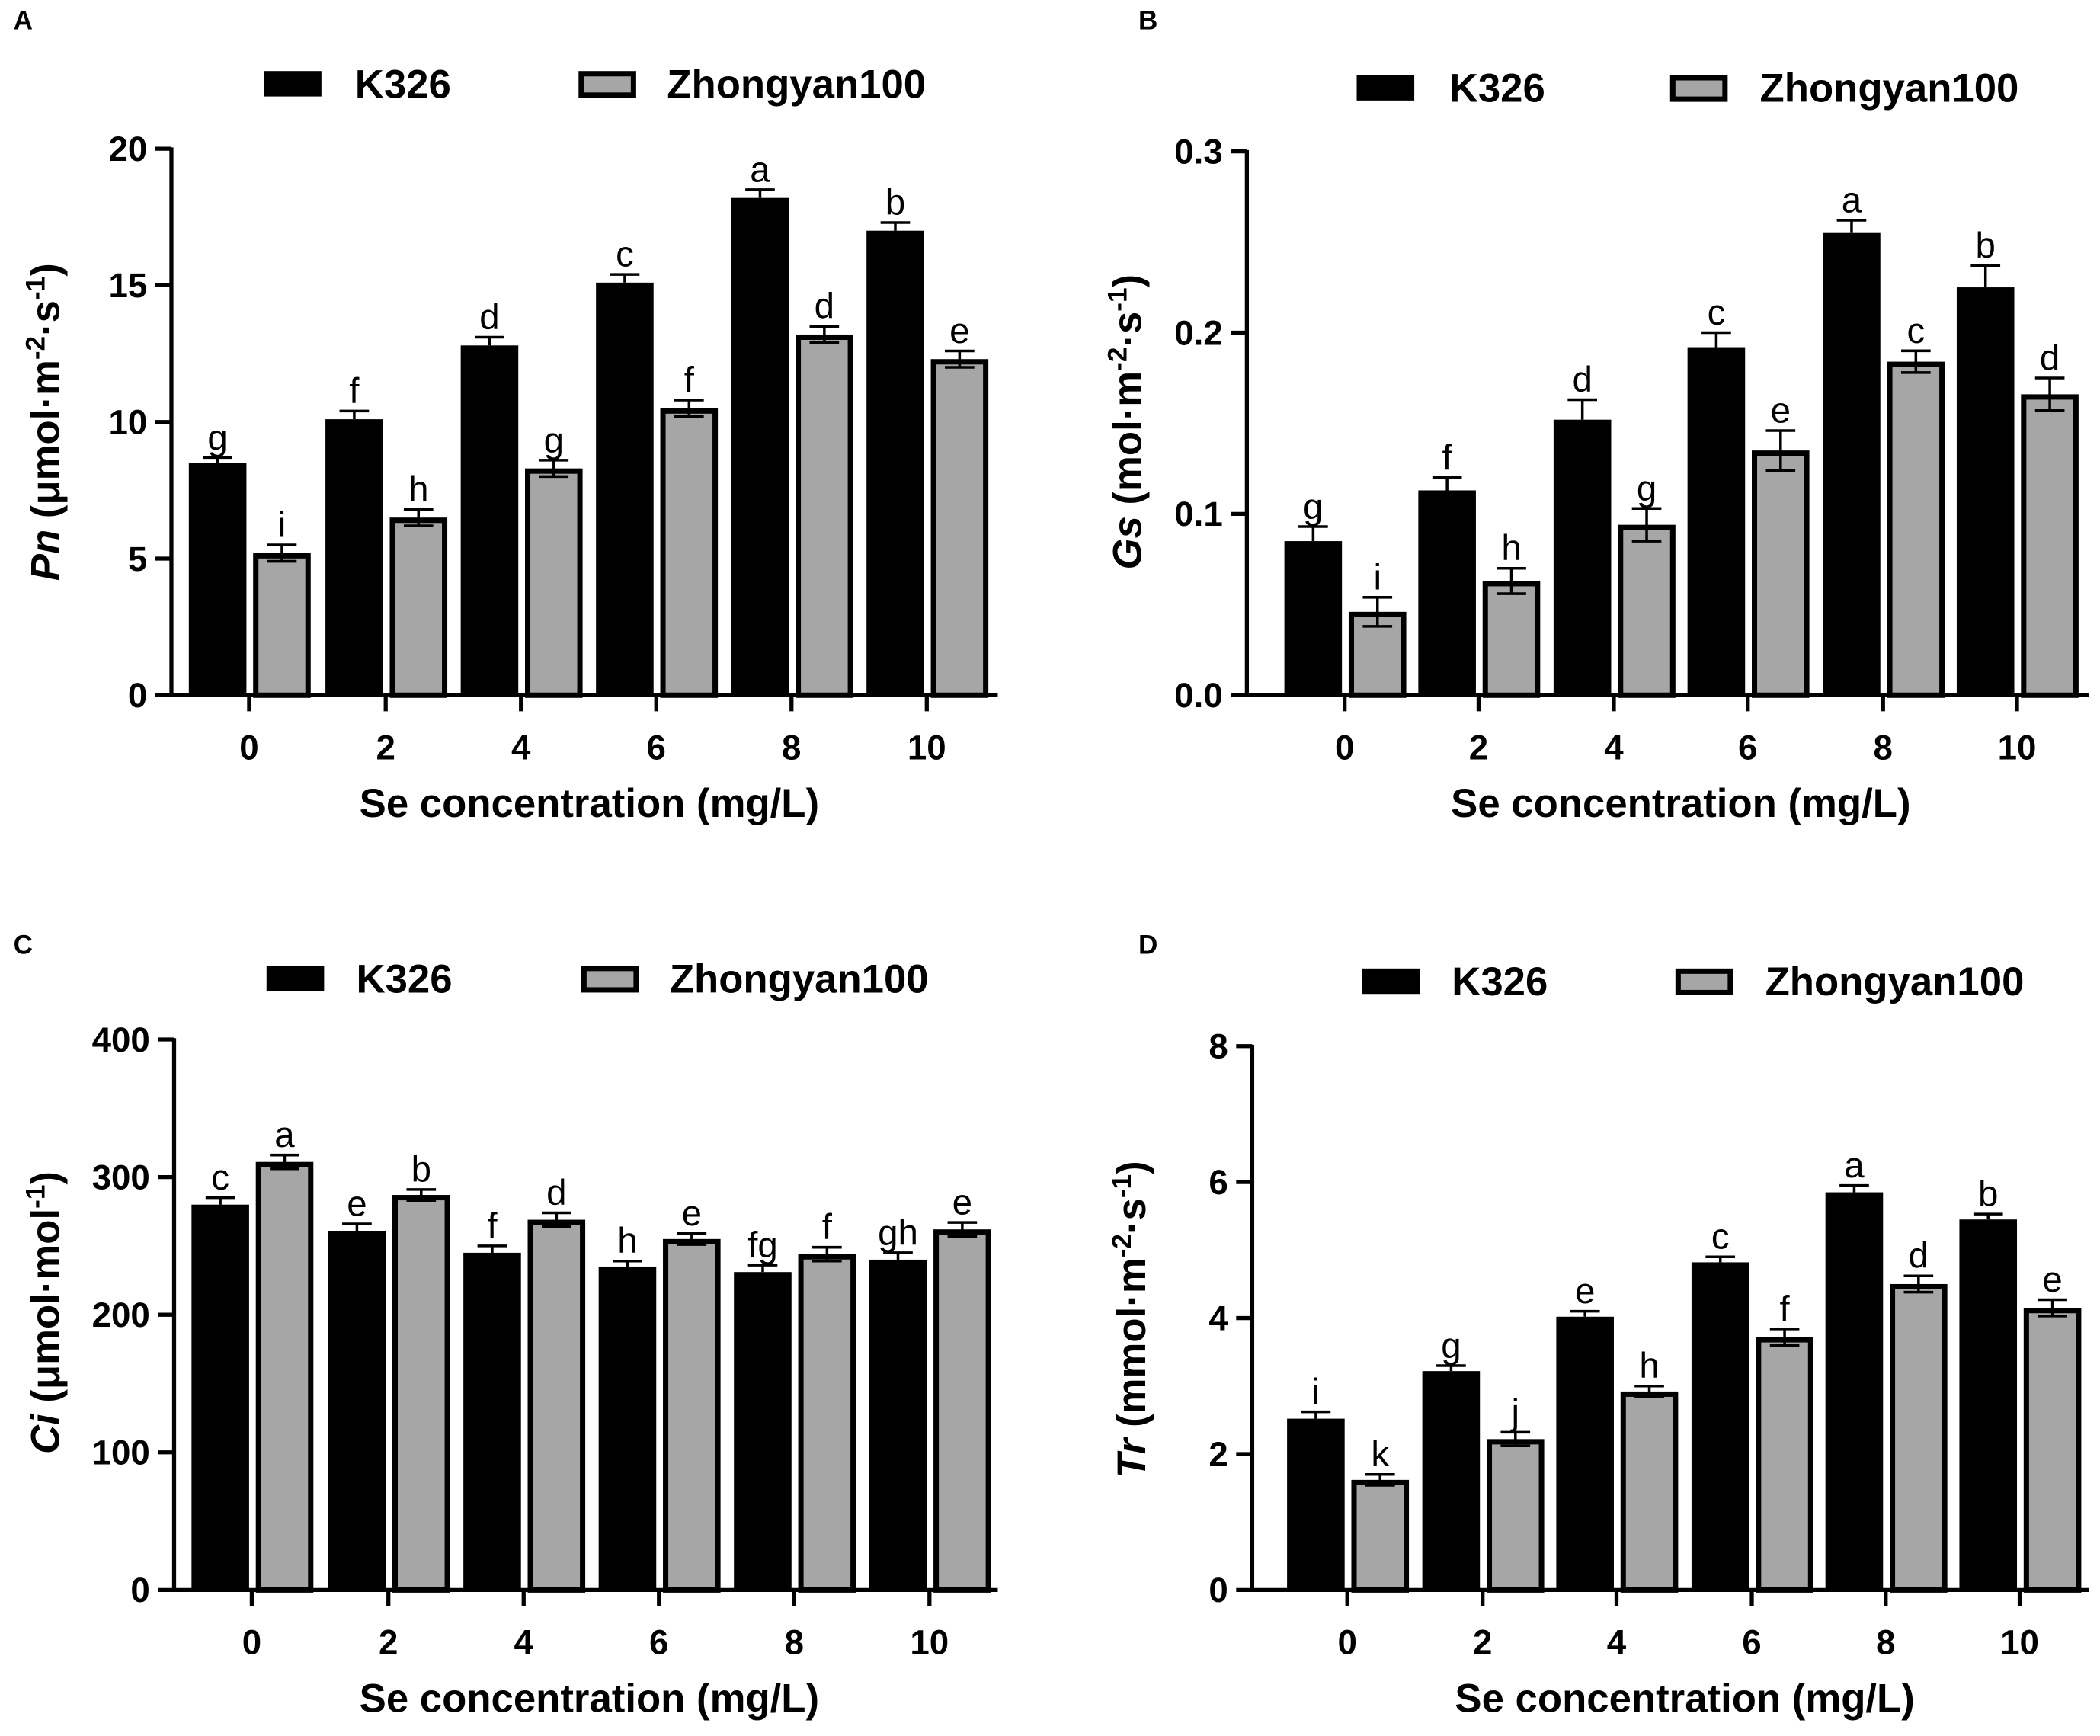  What do you see at coordinates (929, 1642) in the screenshot?
I see `x-tick-label: 10` at bounding box center [929, 1642].